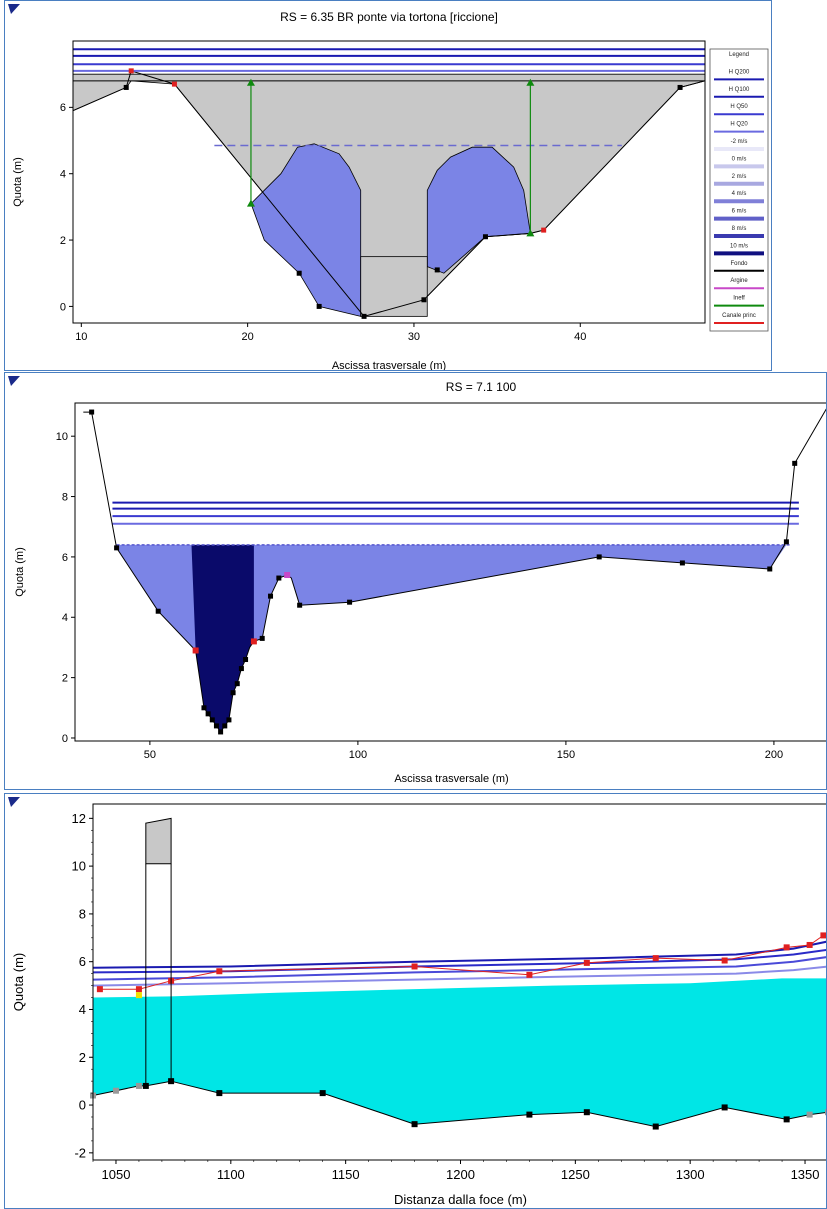  What do you see at coordinates (62, 437) in the screenshot?
I see `y-tick-label: 10` at bounding box center [62, 437].